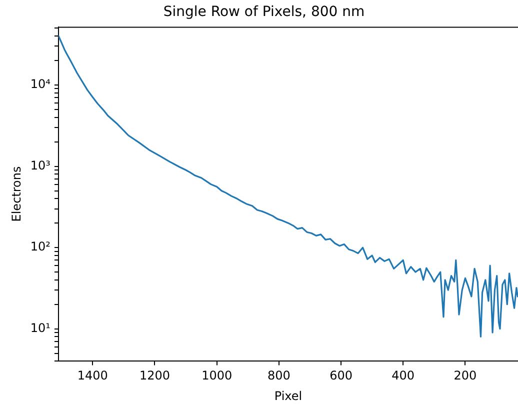 Image resolution: width=518 pixels, height=408 pixels. What do you see at coordinates (154, 375) in the screenshot?
I see `x-tick-label: 1200` at bounding box center [154, 375].